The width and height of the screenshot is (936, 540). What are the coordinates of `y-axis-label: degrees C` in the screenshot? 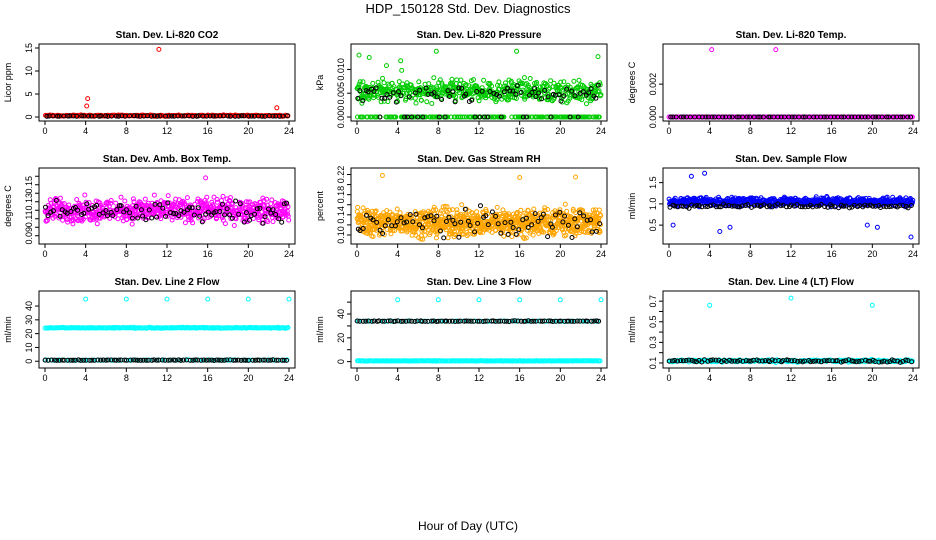 It's located at (632, 82).